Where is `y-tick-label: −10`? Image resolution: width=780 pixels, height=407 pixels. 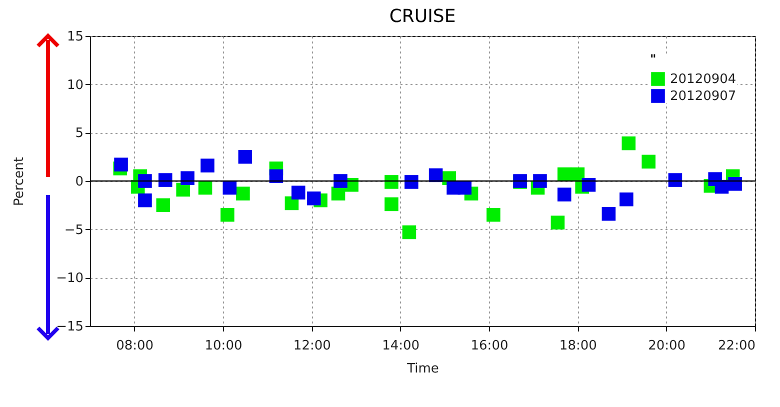 y-tick-label: −10 is located at coordinates (70, 278).